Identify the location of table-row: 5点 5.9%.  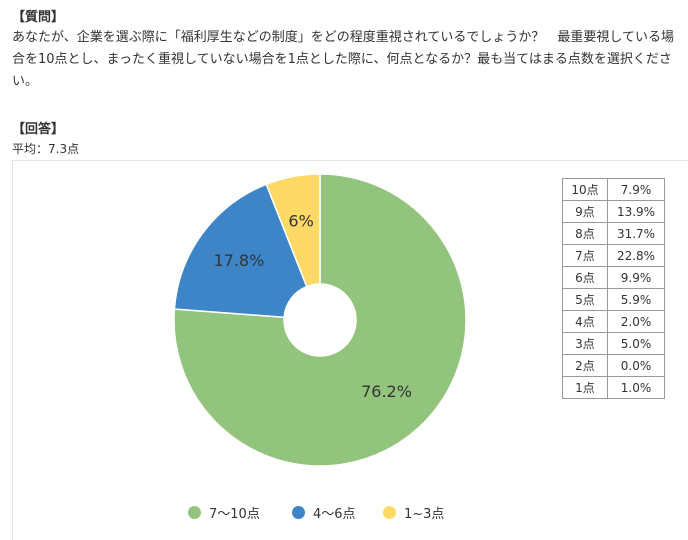
(613, 299).